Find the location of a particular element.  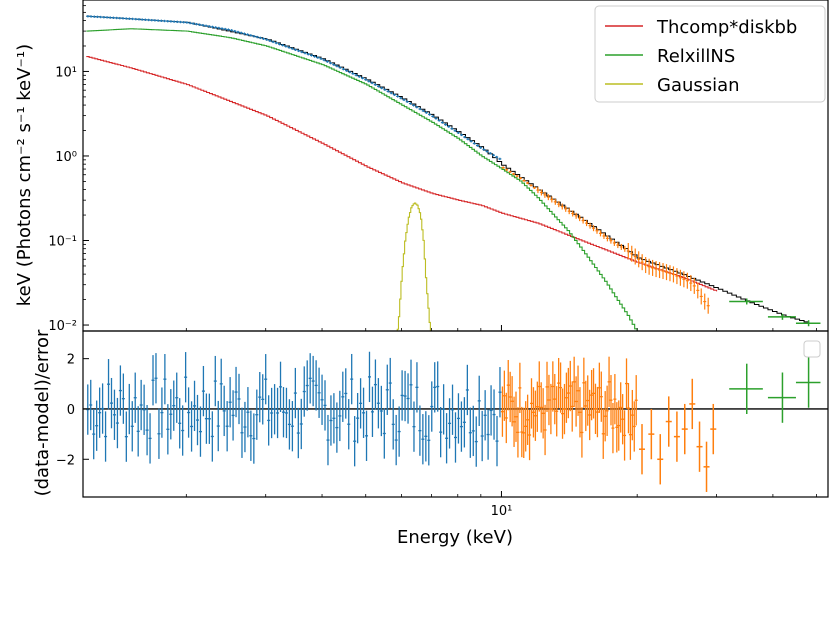

legend-label-thcomp: Thcomp*diskbb is located at coordinates (726, 27).